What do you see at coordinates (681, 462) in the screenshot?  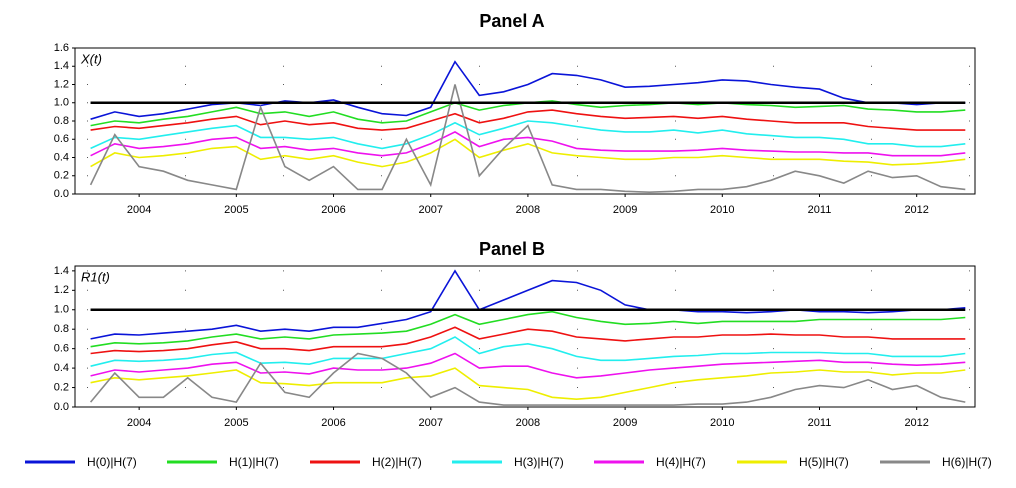 I see `legend-label: H(4)|H(7)` at bounding box center [681, 462].